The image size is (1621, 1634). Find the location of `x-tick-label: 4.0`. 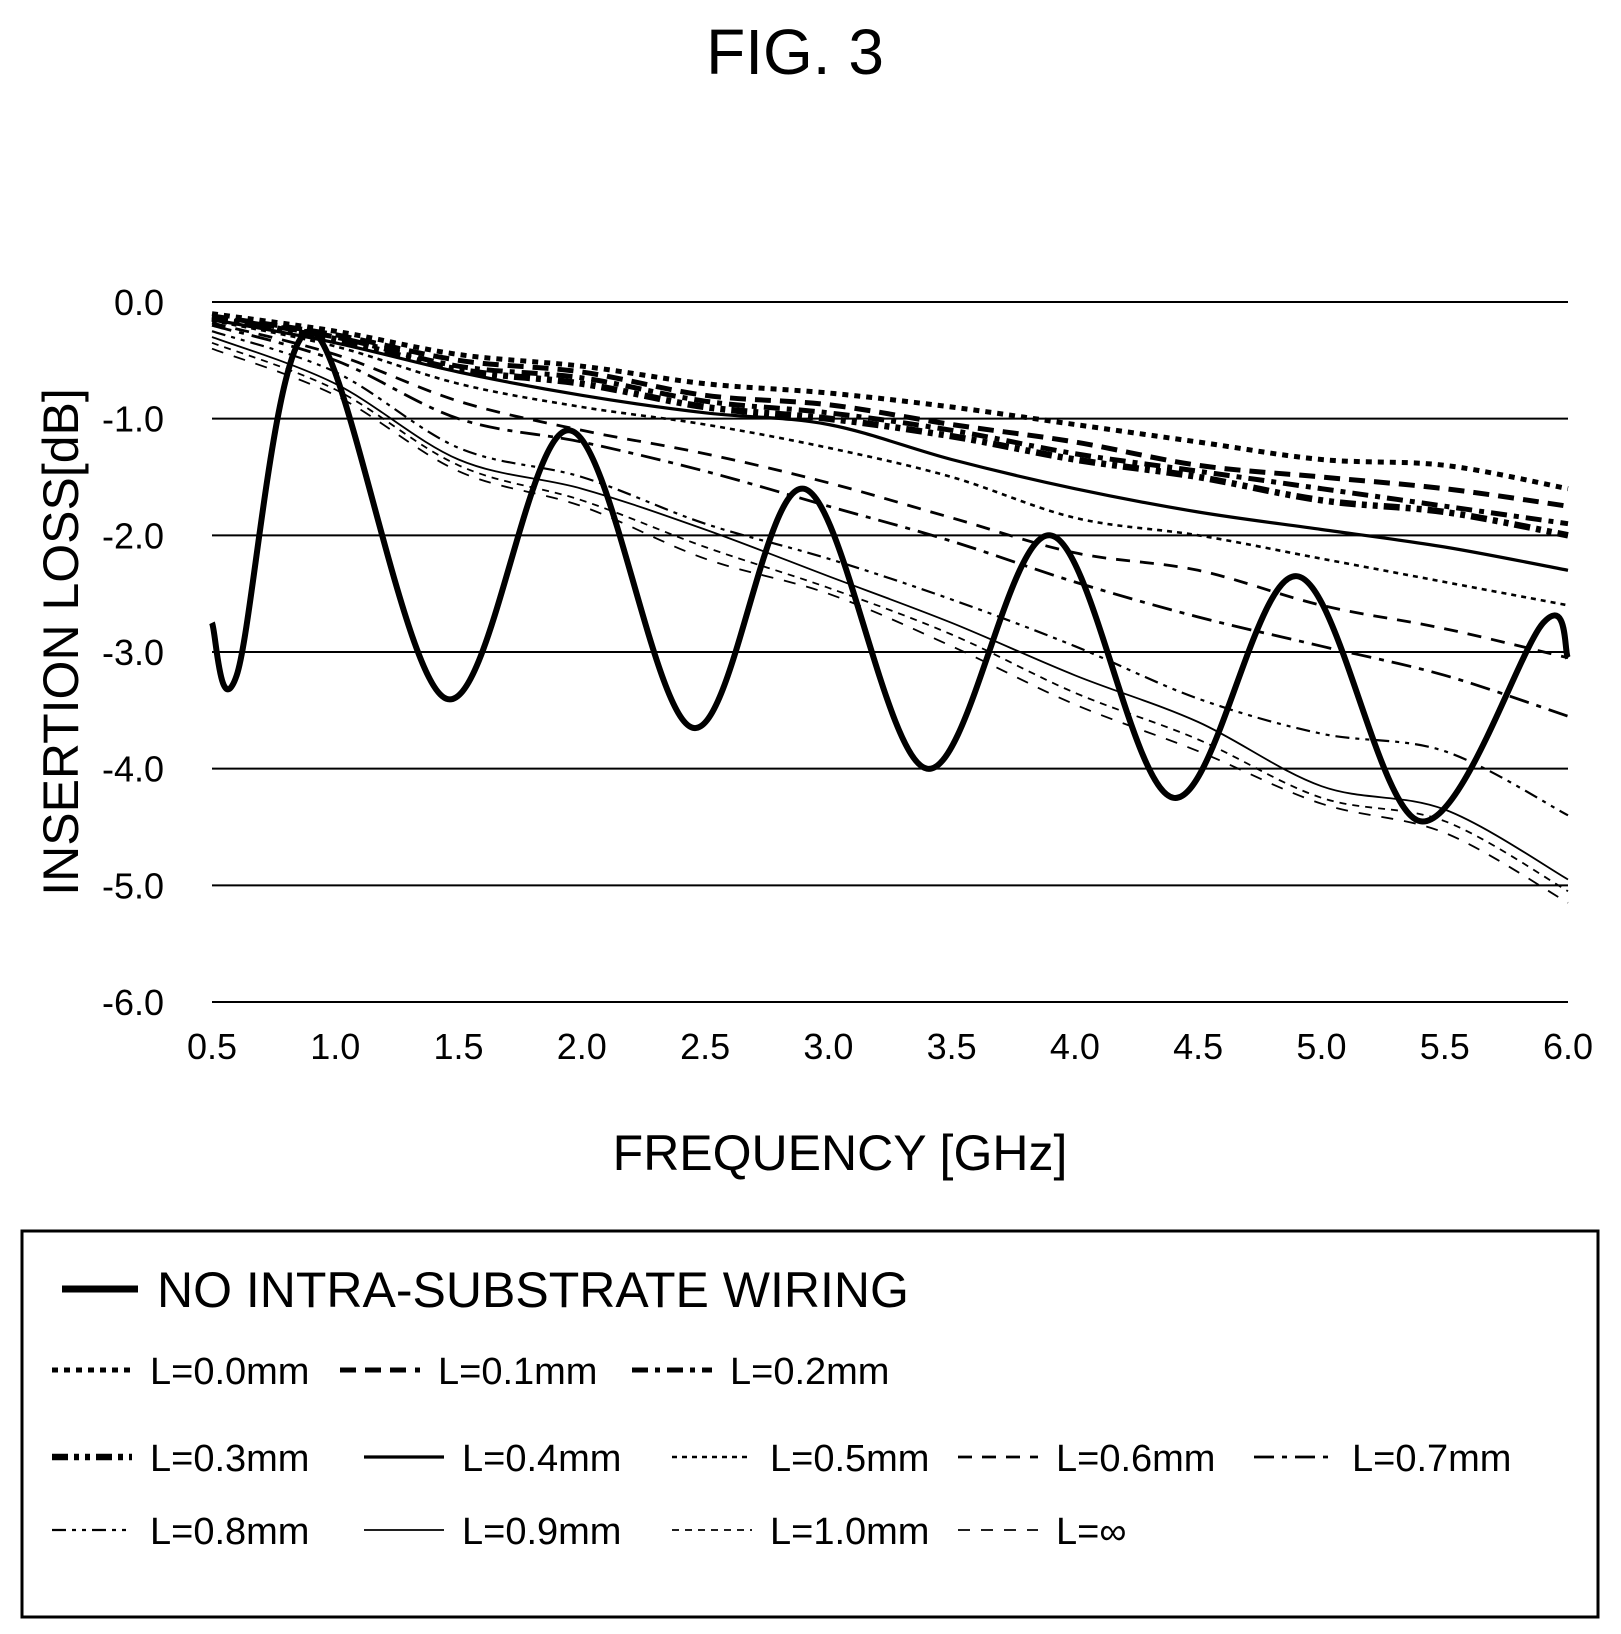

x-tick-label: 4.0 is located at coordinates (1075, 1046).